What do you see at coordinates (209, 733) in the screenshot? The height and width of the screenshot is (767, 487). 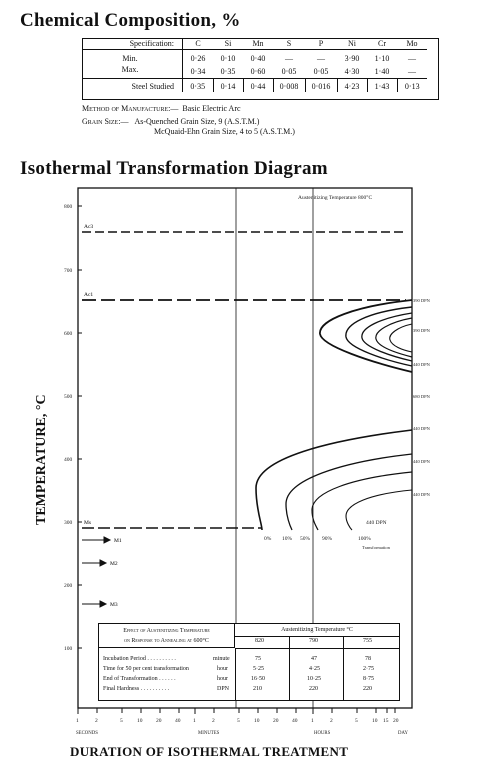 I see `x-unit-minutes: MINUTES` at bounding box center [209, 733].